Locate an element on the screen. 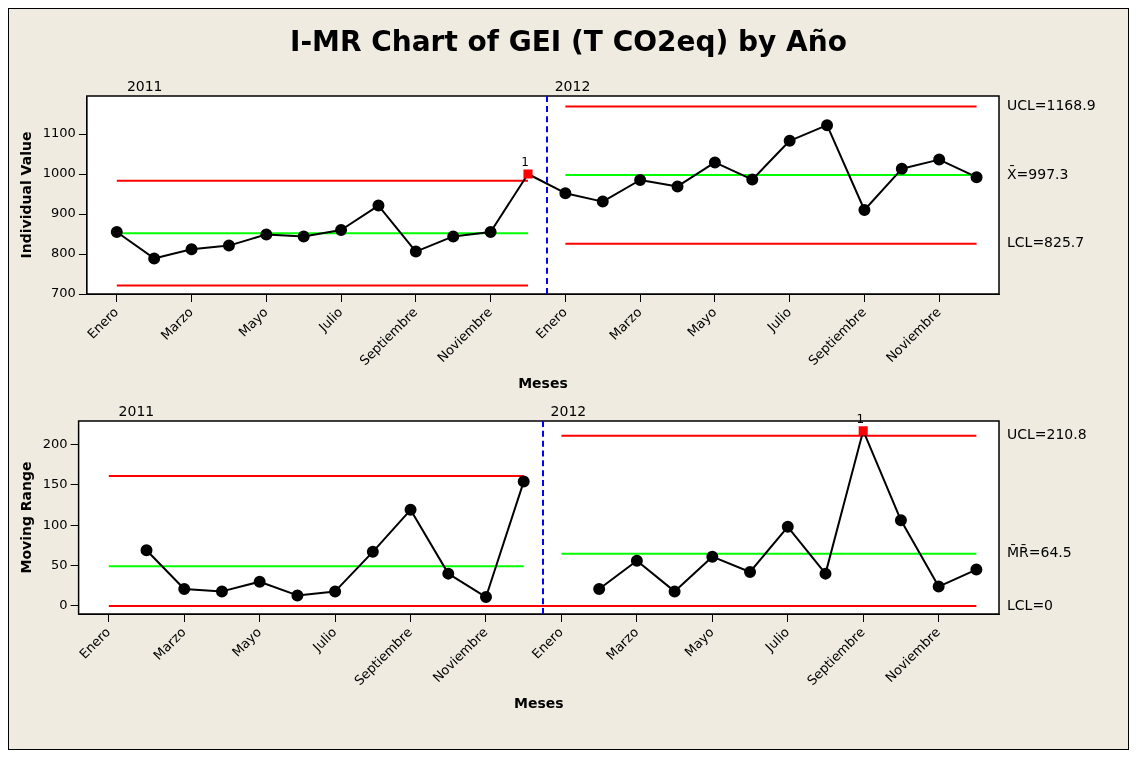 This screenshot has height=758, width=1137. text: LCL=825.7 is located at coordinates (1046, 242).